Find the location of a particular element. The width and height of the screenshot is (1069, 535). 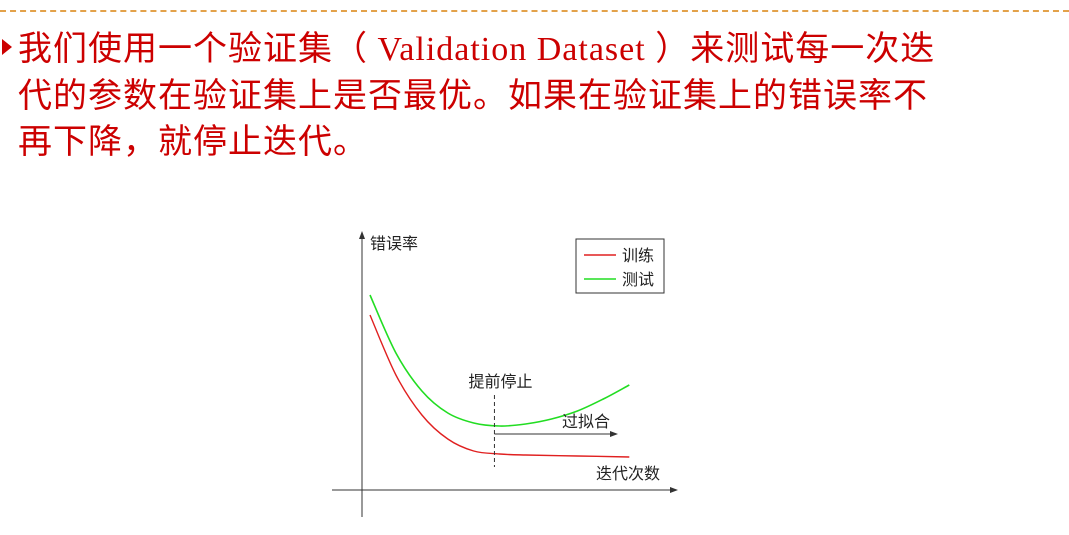

bullet-line1-a: 我们使用一个验证集（ is located at coordinates (193, 49).